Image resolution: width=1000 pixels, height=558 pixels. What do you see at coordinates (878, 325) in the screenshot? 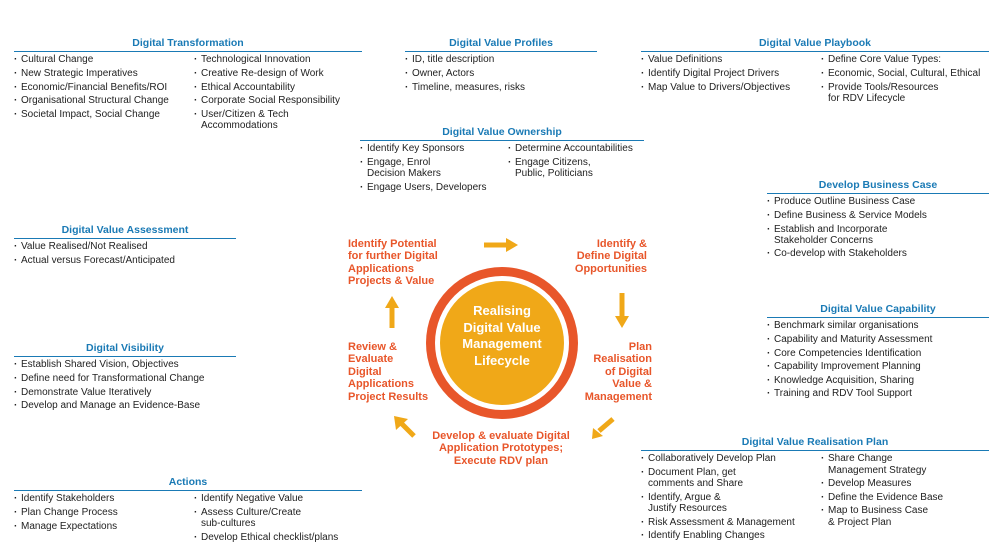
I see `list-item: Benchmark similar organisations` at bounding box center [878, 325].